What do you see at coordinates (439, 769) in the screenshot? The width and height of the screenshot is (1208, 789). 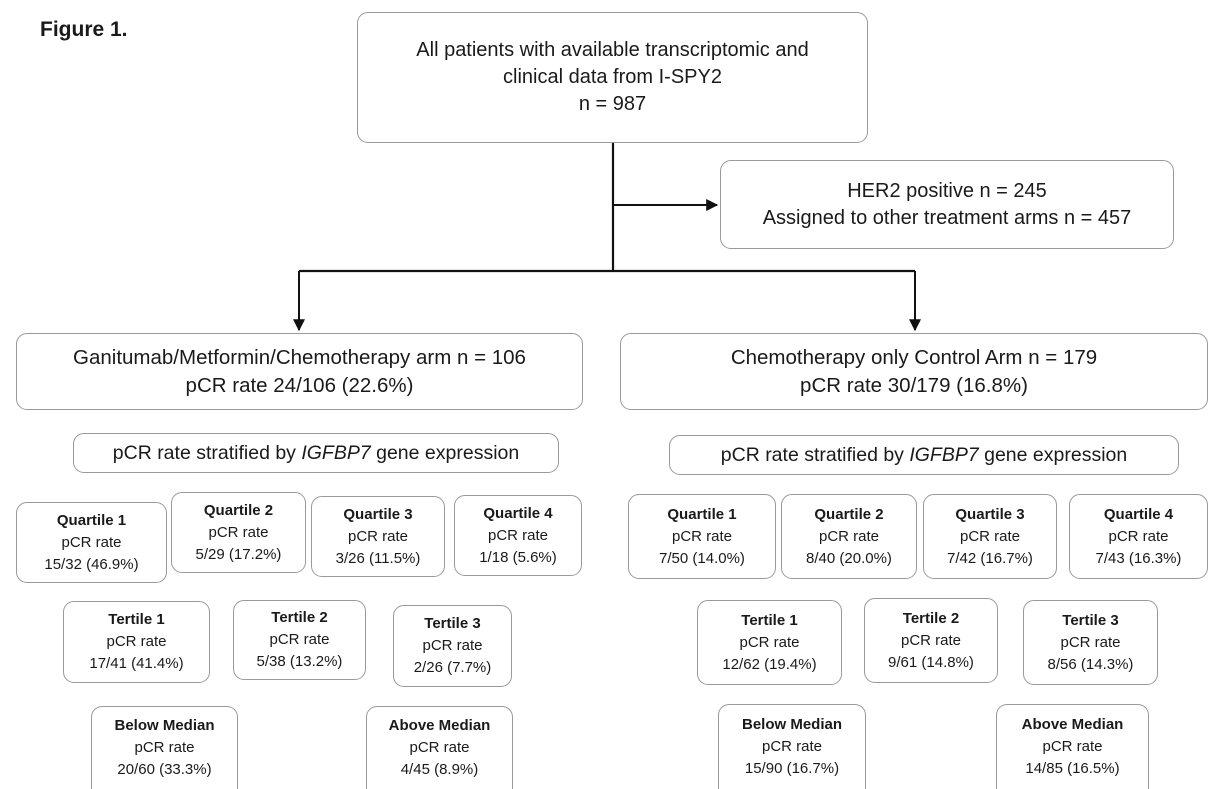 I see `left-above-median-value: 4/45 (8.9%)` at bounding box center [439, 769].